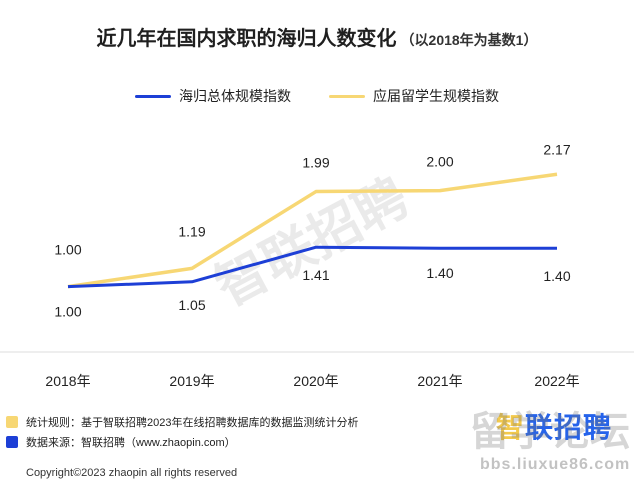  Describe the element at coordinates (235, 96) in the screenshot. I see `legend-label-overall: 海归总体规模指数` at that location.